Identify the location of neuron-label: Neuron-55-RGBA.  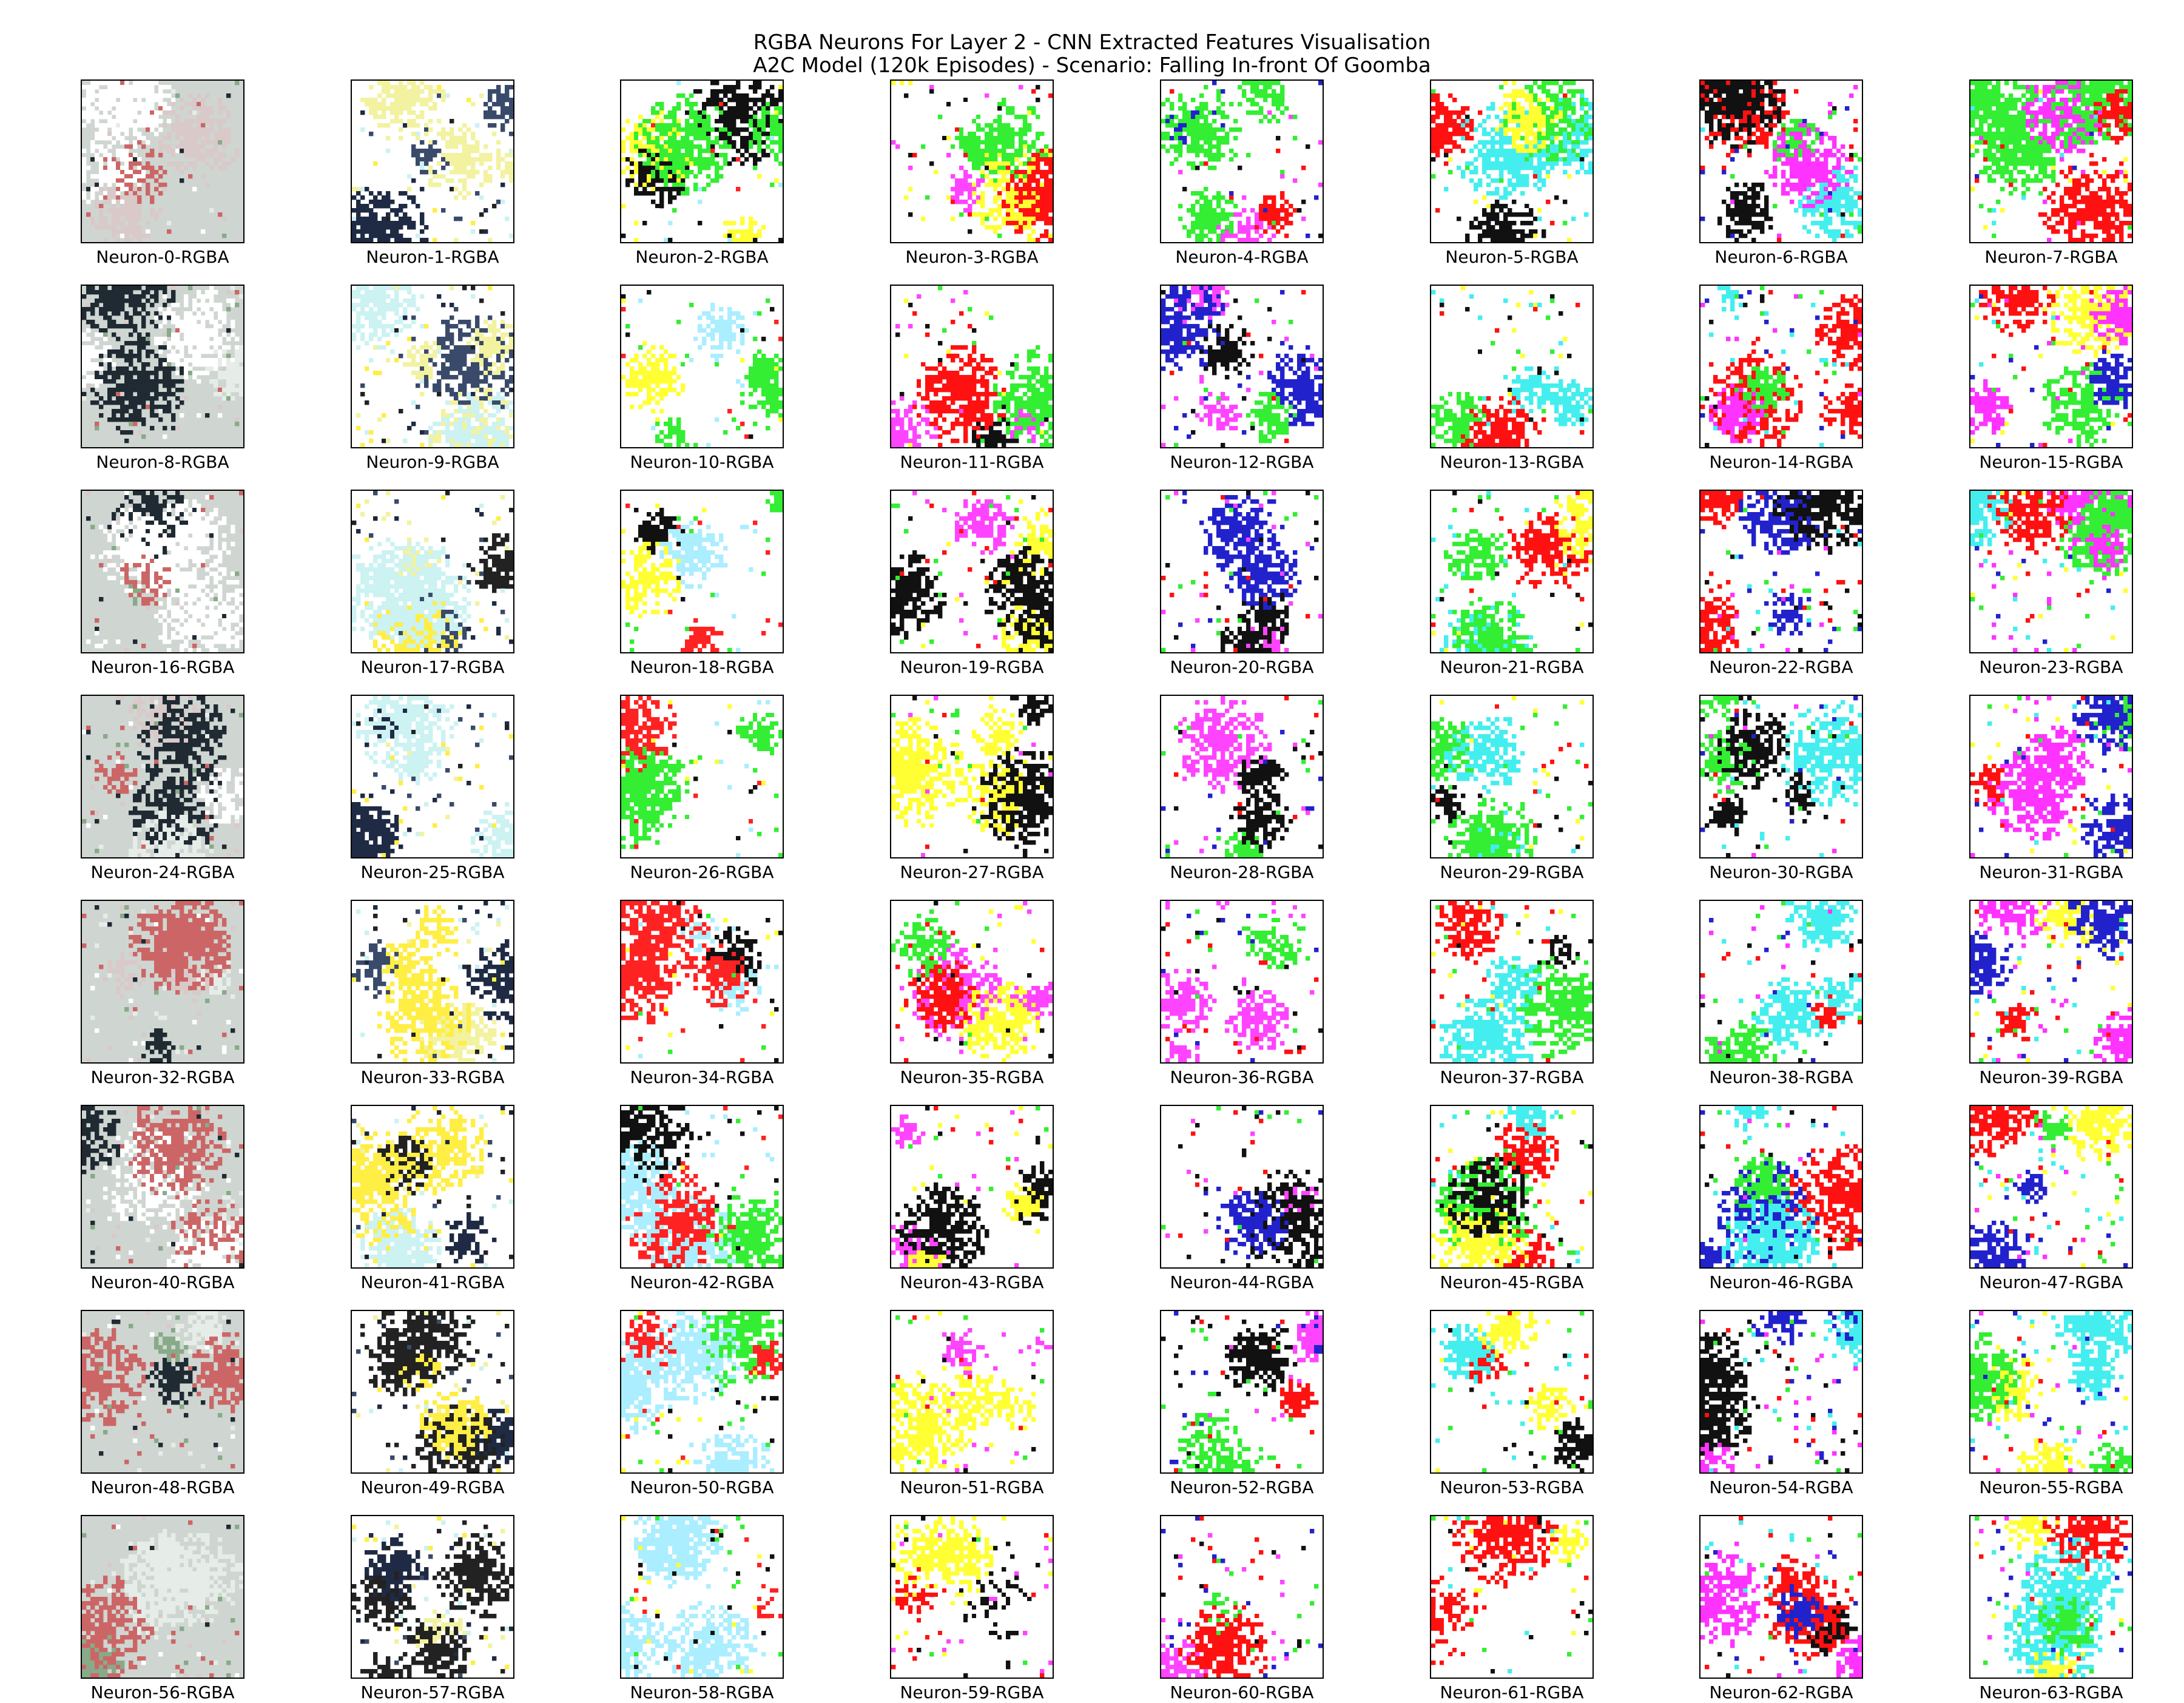
(2051, 1488).